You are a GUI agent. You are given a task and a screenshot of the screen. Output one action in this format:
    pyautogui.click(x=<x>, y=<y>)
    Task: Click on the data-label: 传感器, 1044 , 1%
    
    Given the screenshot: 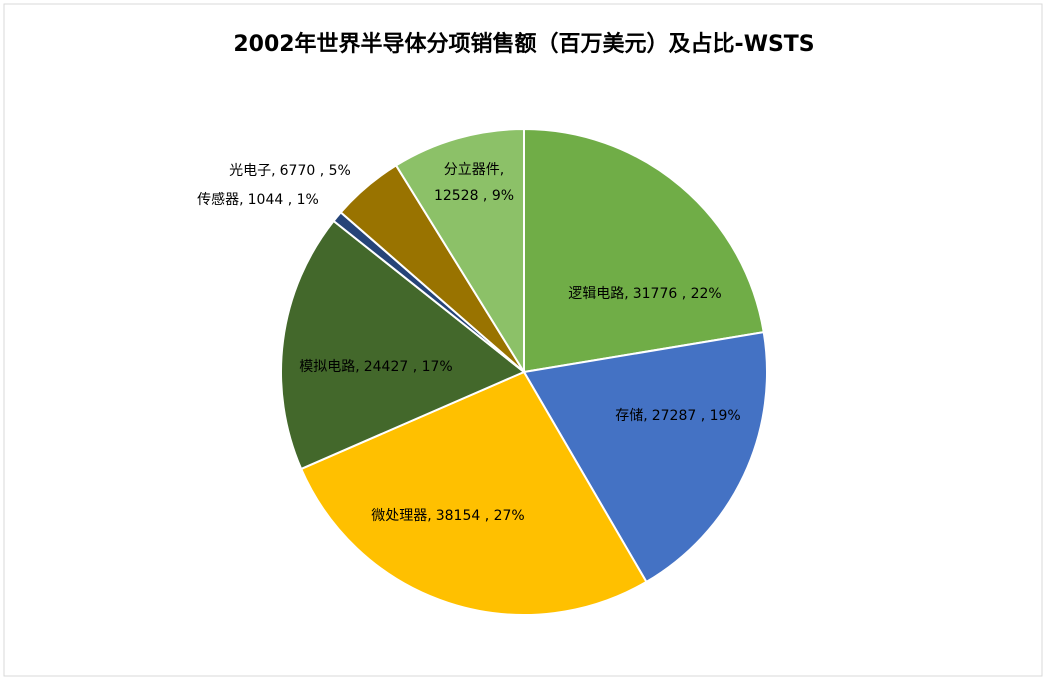 What is the action you would take?
    pyautogui.click(x=258, y=199)
    